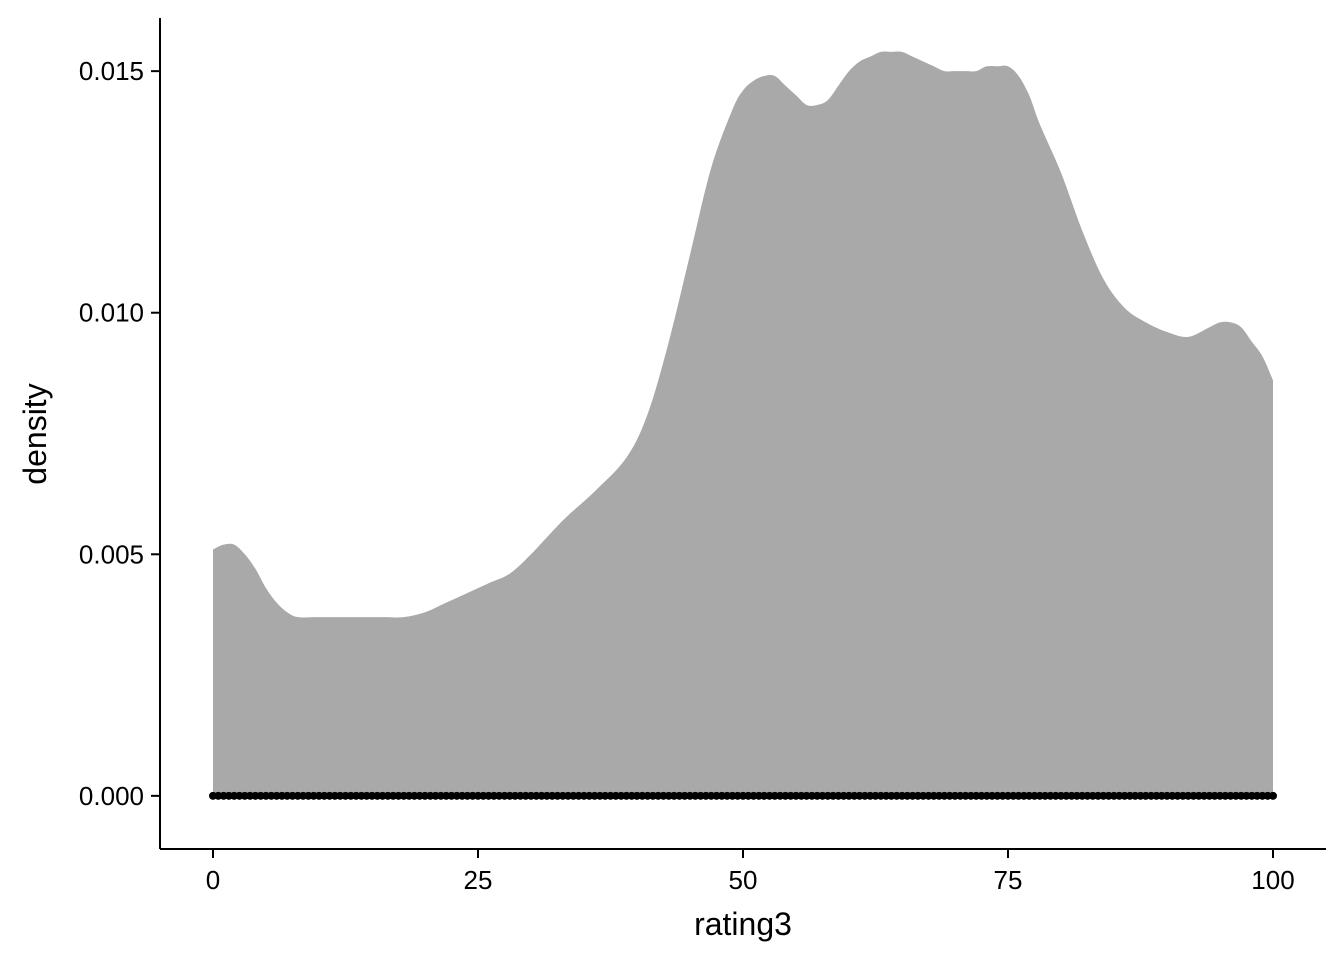 This screenshot has width=1344, height=960. I want to click on x-axis-title: rating3, so click(743, 924).